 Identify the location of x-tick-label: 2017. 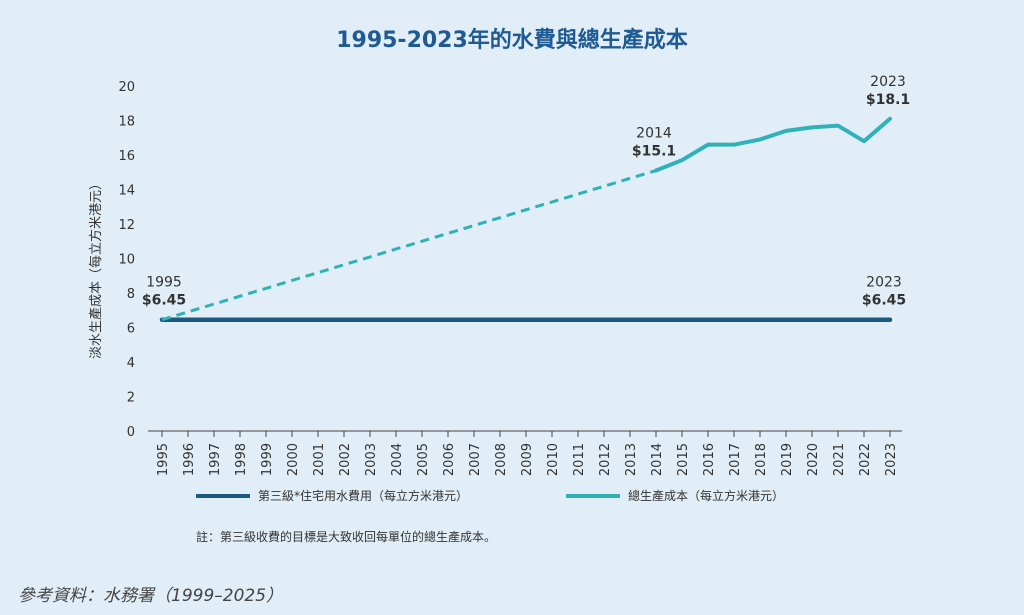
(735, 459).